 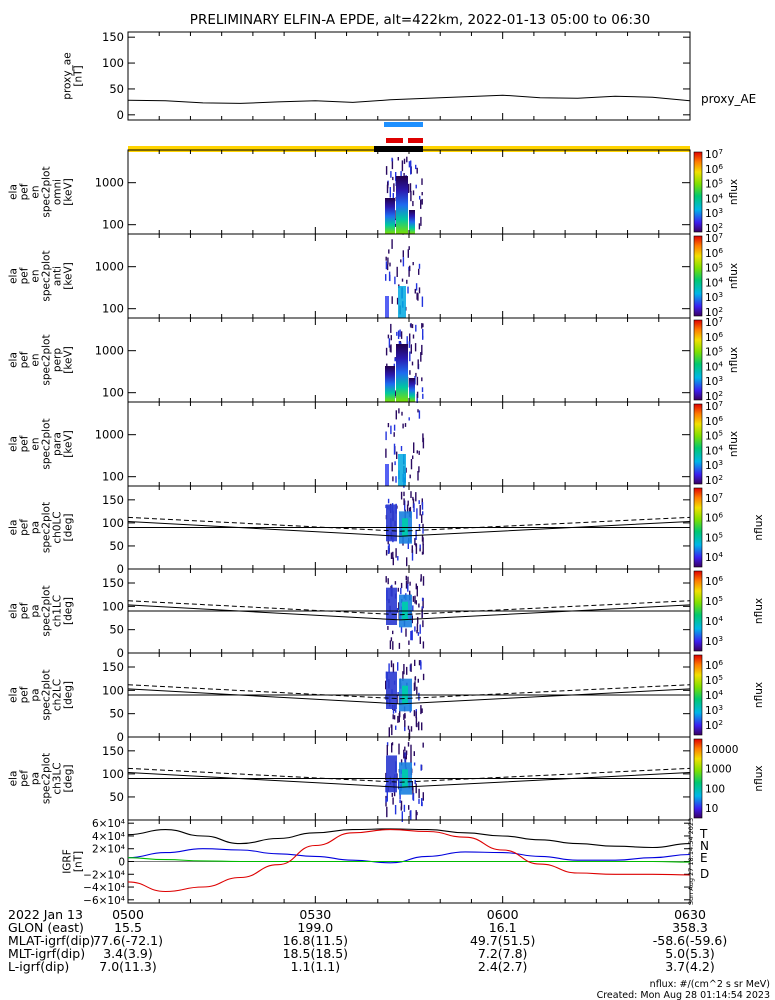 I want to click on proxy-ae-panel: 0 50 100 150 proxy_ae [nT] proxy_AE, so click(x=409, y=76).